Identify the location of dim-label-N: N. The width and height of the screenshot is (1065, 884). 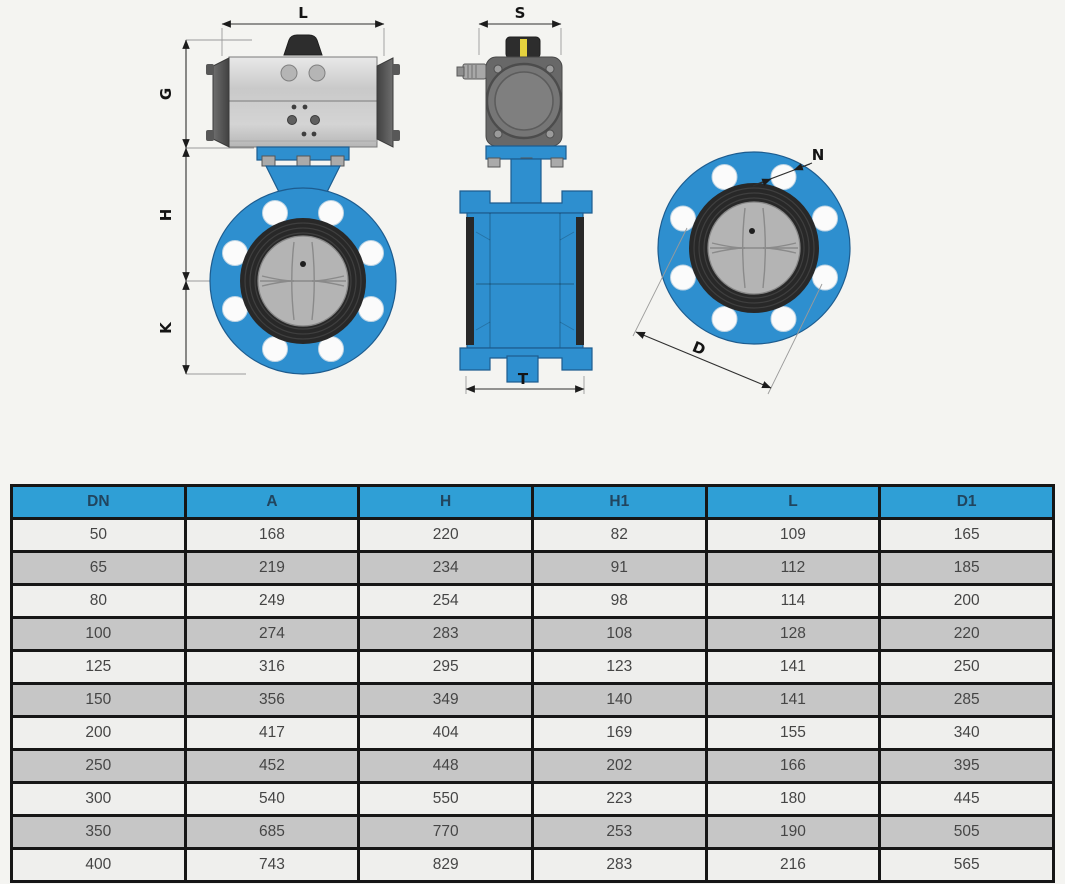
(818, 155).